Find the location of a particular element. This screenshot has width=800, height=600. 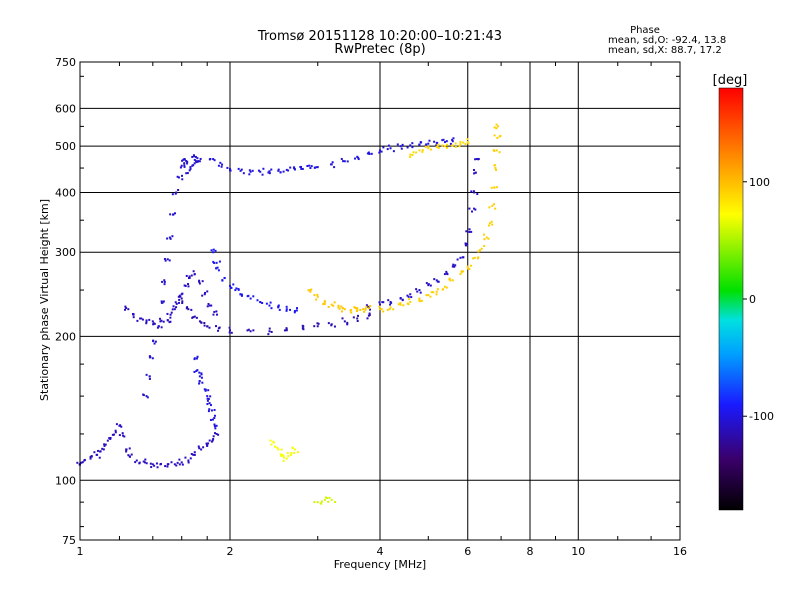

colorbar-tick-label: -100 is located at coordinates (761, 416).